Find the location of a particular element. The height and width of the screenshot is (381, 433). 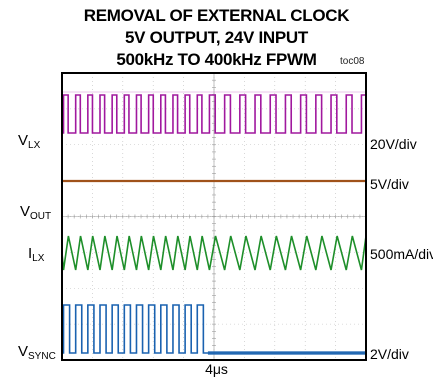

vsync-trace is located at coordinates (214, 329).